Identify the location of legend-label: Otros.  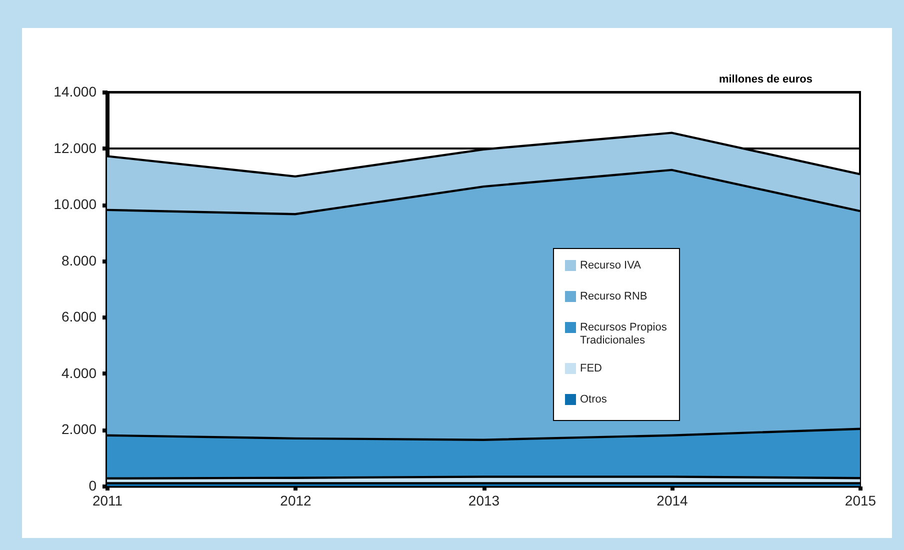
(594, 400).